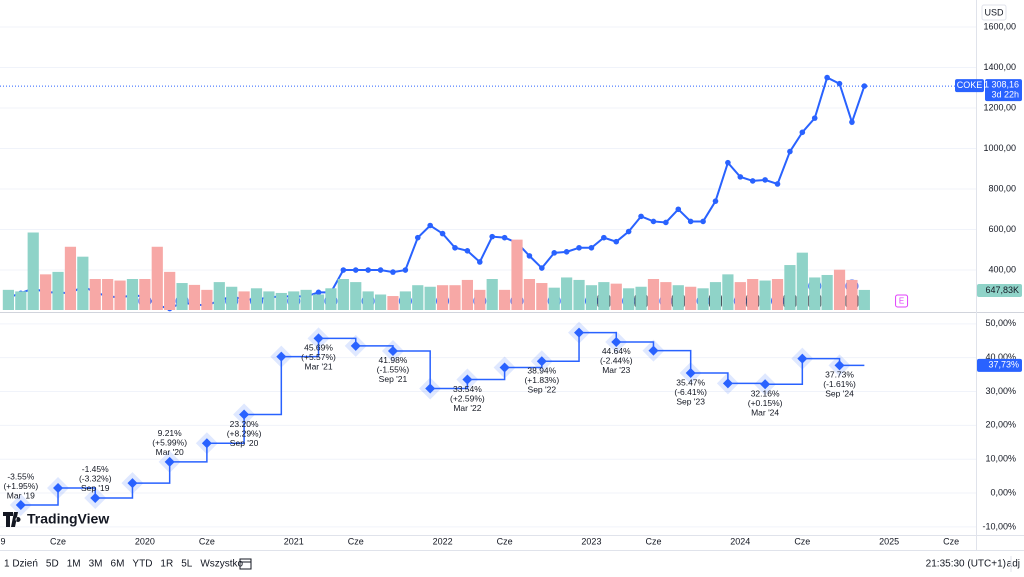 Image resolution: width=1024 pixels, height=577 pixels. I want to click on point-label: (+1.95%), so click(20, 486).